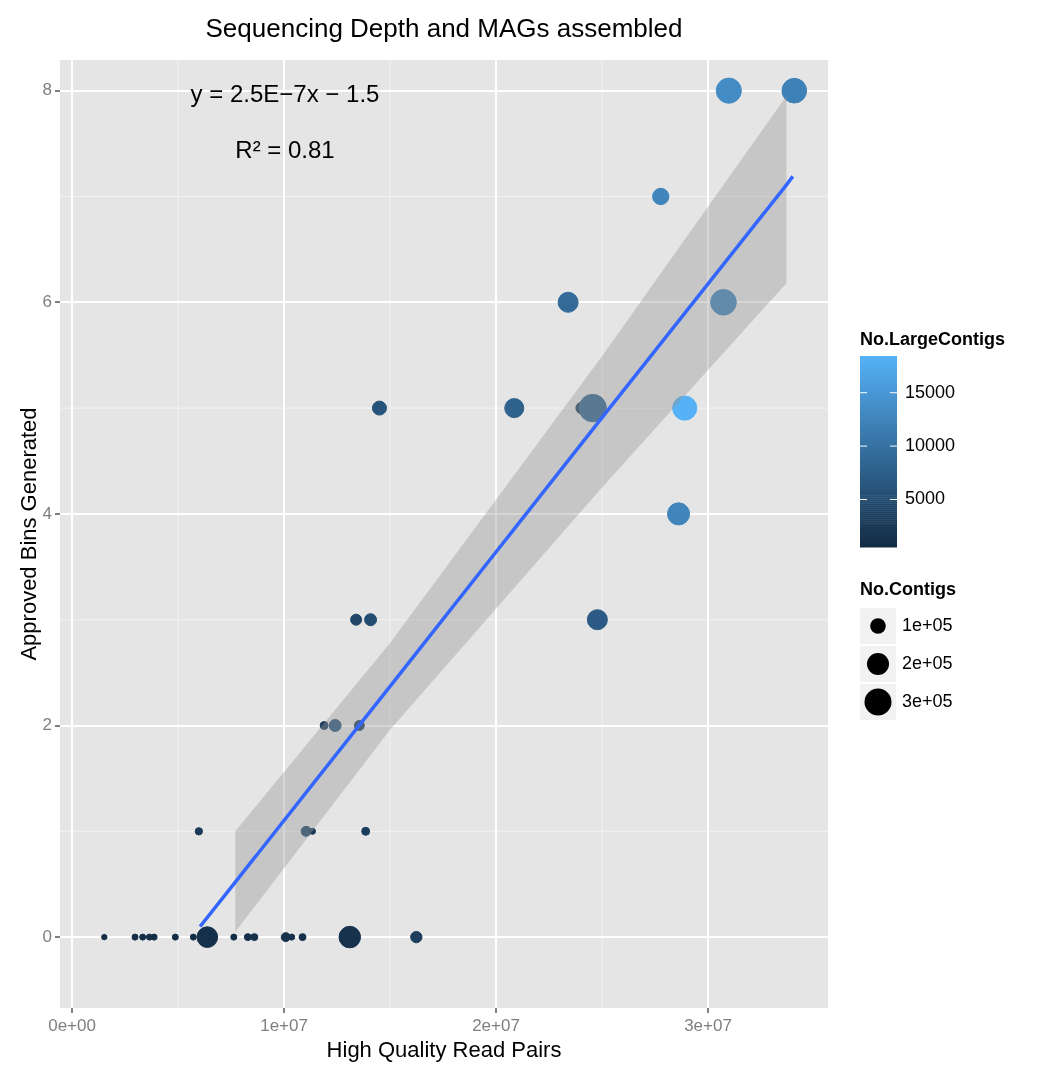 The width and height of the screenshot is (1039, 1065). What do you see at coordinates (933, 338) in the screenshot?
I see `color-bar-title: No.LargeContigs` at bounding box center [933, 338].